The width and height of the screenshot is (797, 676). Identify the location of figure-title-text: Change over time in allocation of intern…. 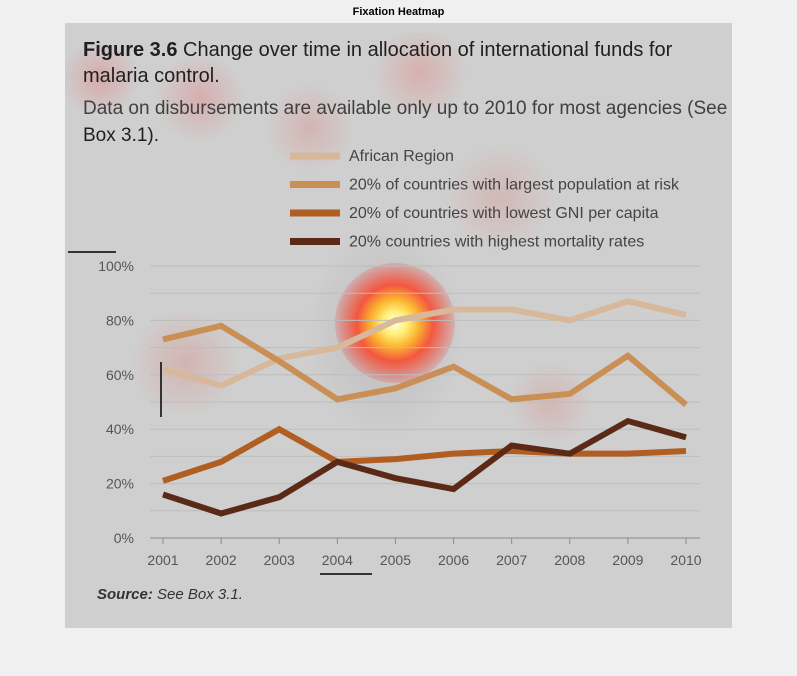
(378, 63).